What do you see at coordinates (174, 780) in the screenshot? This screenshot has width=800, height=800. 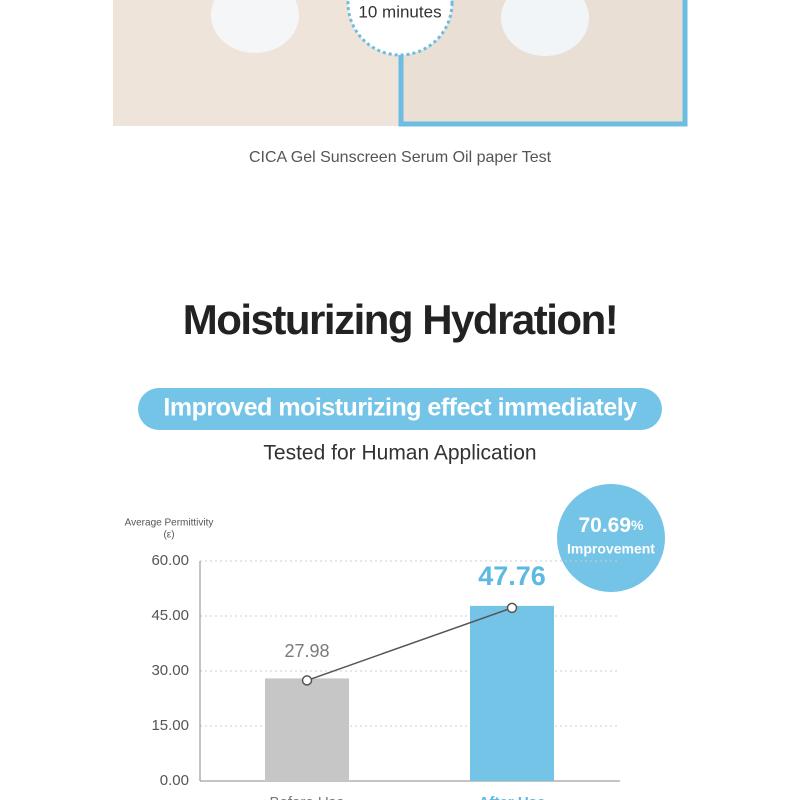 I see `y-tick-label: 0.00` at bounding box center [174, 780].